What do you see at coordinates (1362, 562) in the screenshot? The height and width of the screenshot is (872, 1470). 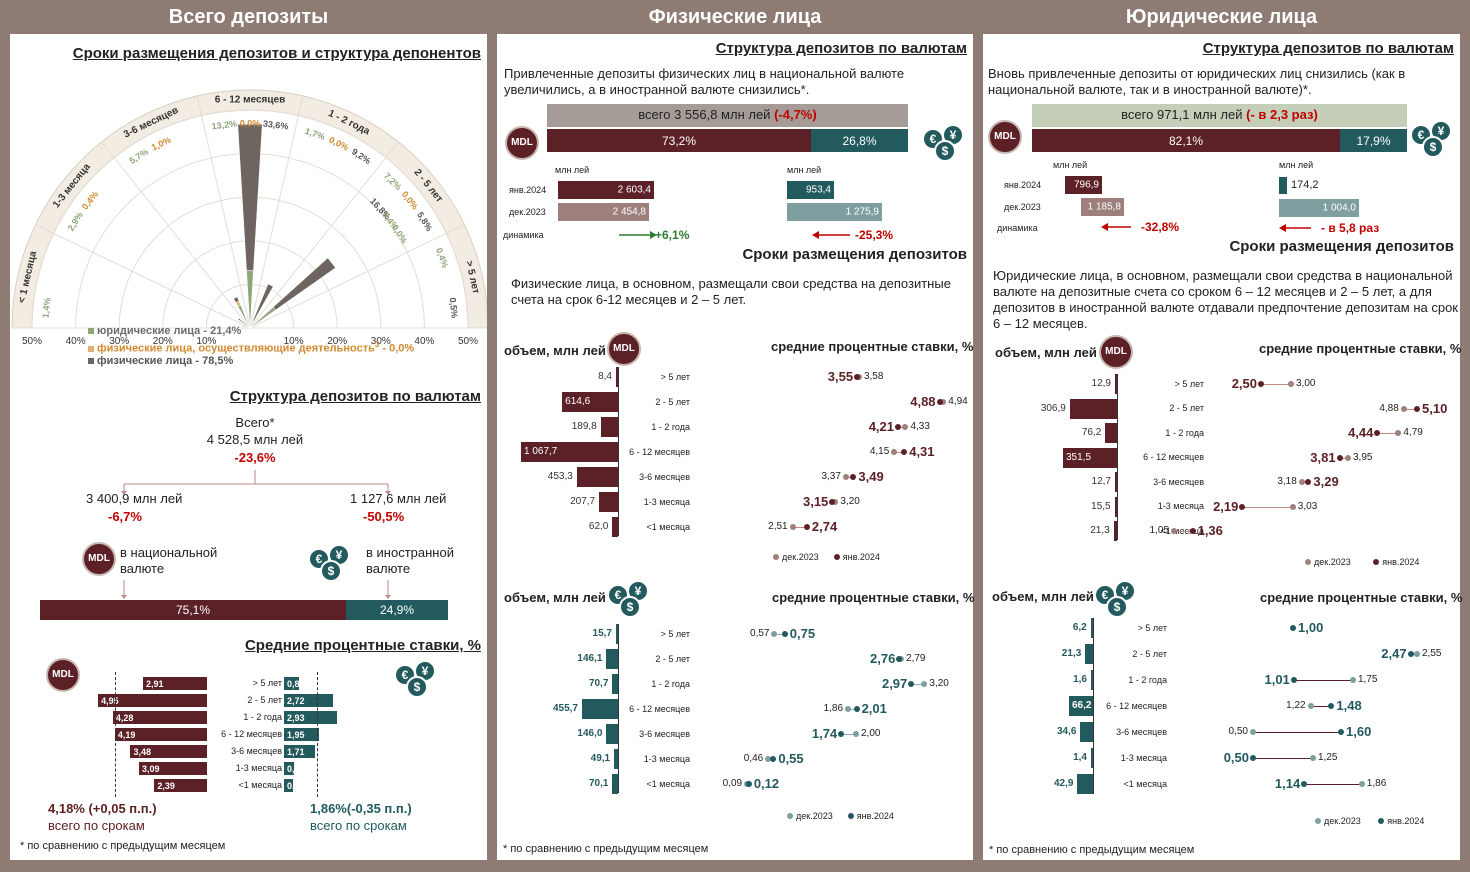 I see `c3-legend-1: дек.2023 янв.2024` at bounding box center [1362, 562].